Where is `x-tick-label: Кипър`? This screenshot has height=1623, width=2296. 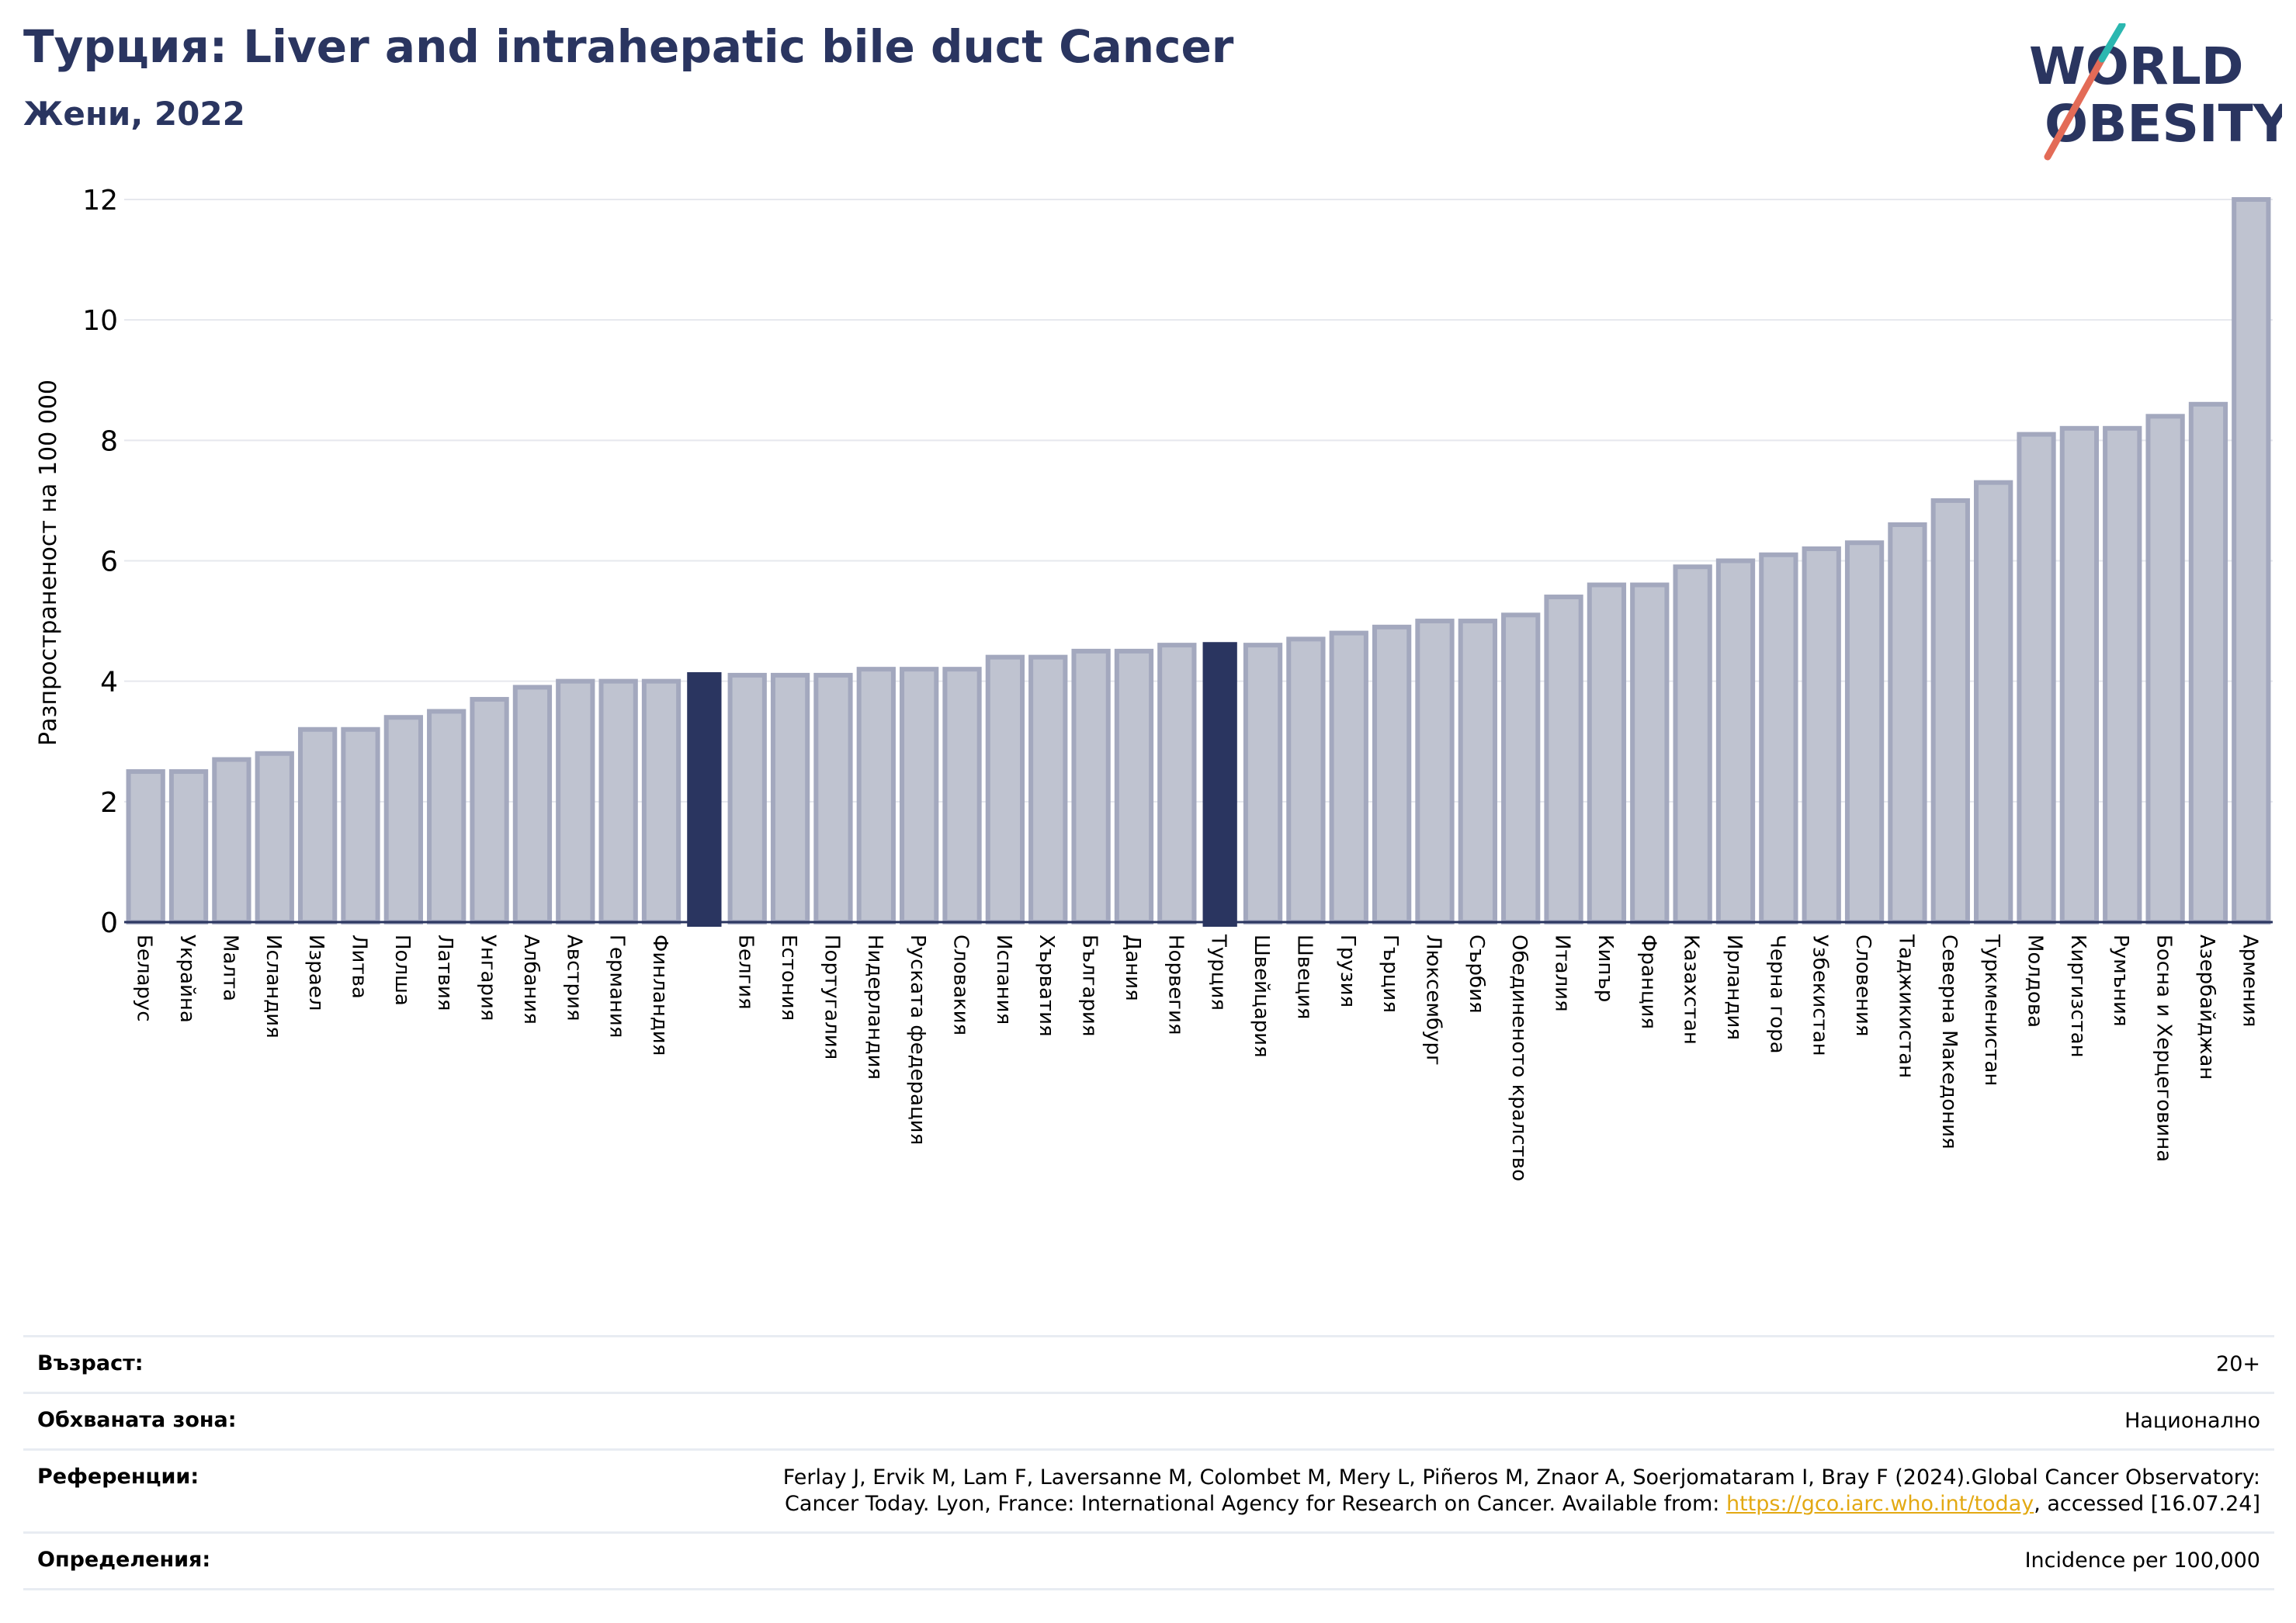 x-tick-label: Кипър is located at coordinates (1605, 968).